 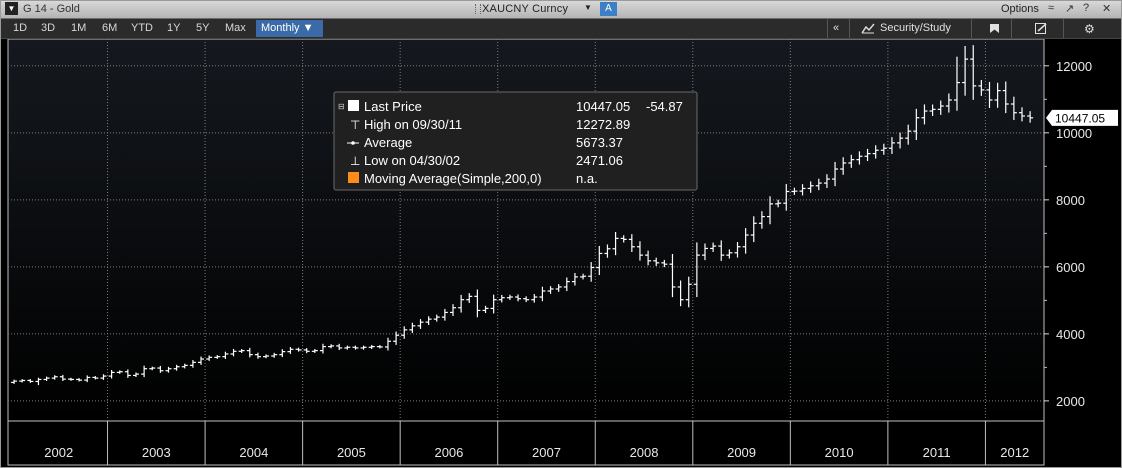 What do you see at coordinates (79, 28) in the screenshot?
I see `period-1m: 1M` at bounding box center [79, 28].